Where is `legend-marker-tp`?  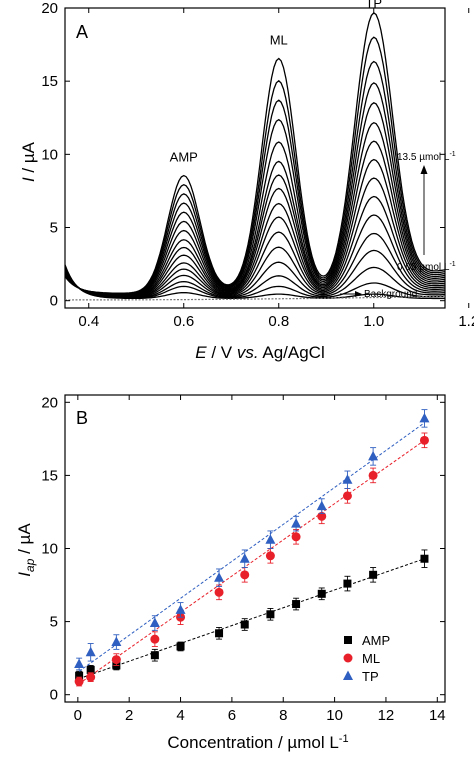 legend-marker-tp is located at coordinates (348, 675).